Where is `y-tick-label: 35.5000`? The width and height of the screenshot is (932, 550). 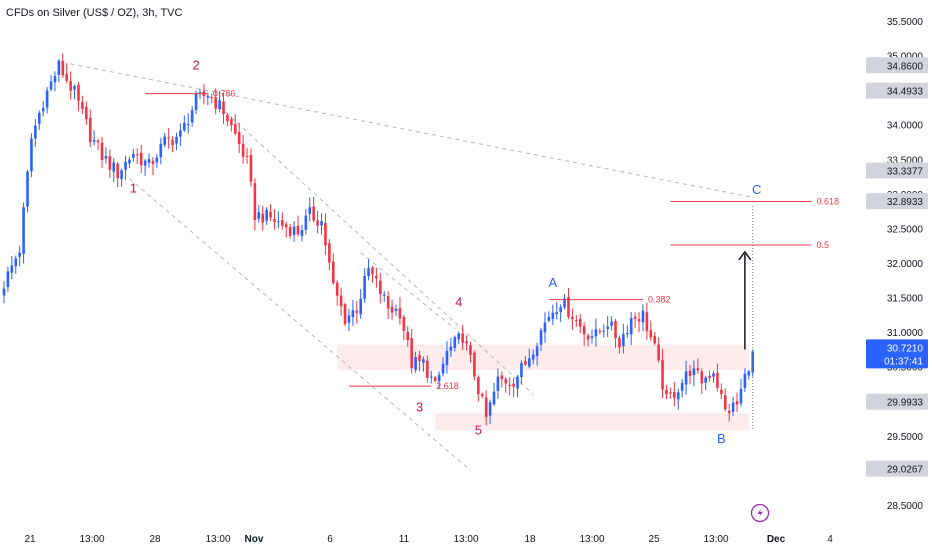
y-tick-label: 35.5000 is located at coordinates (905, 22).